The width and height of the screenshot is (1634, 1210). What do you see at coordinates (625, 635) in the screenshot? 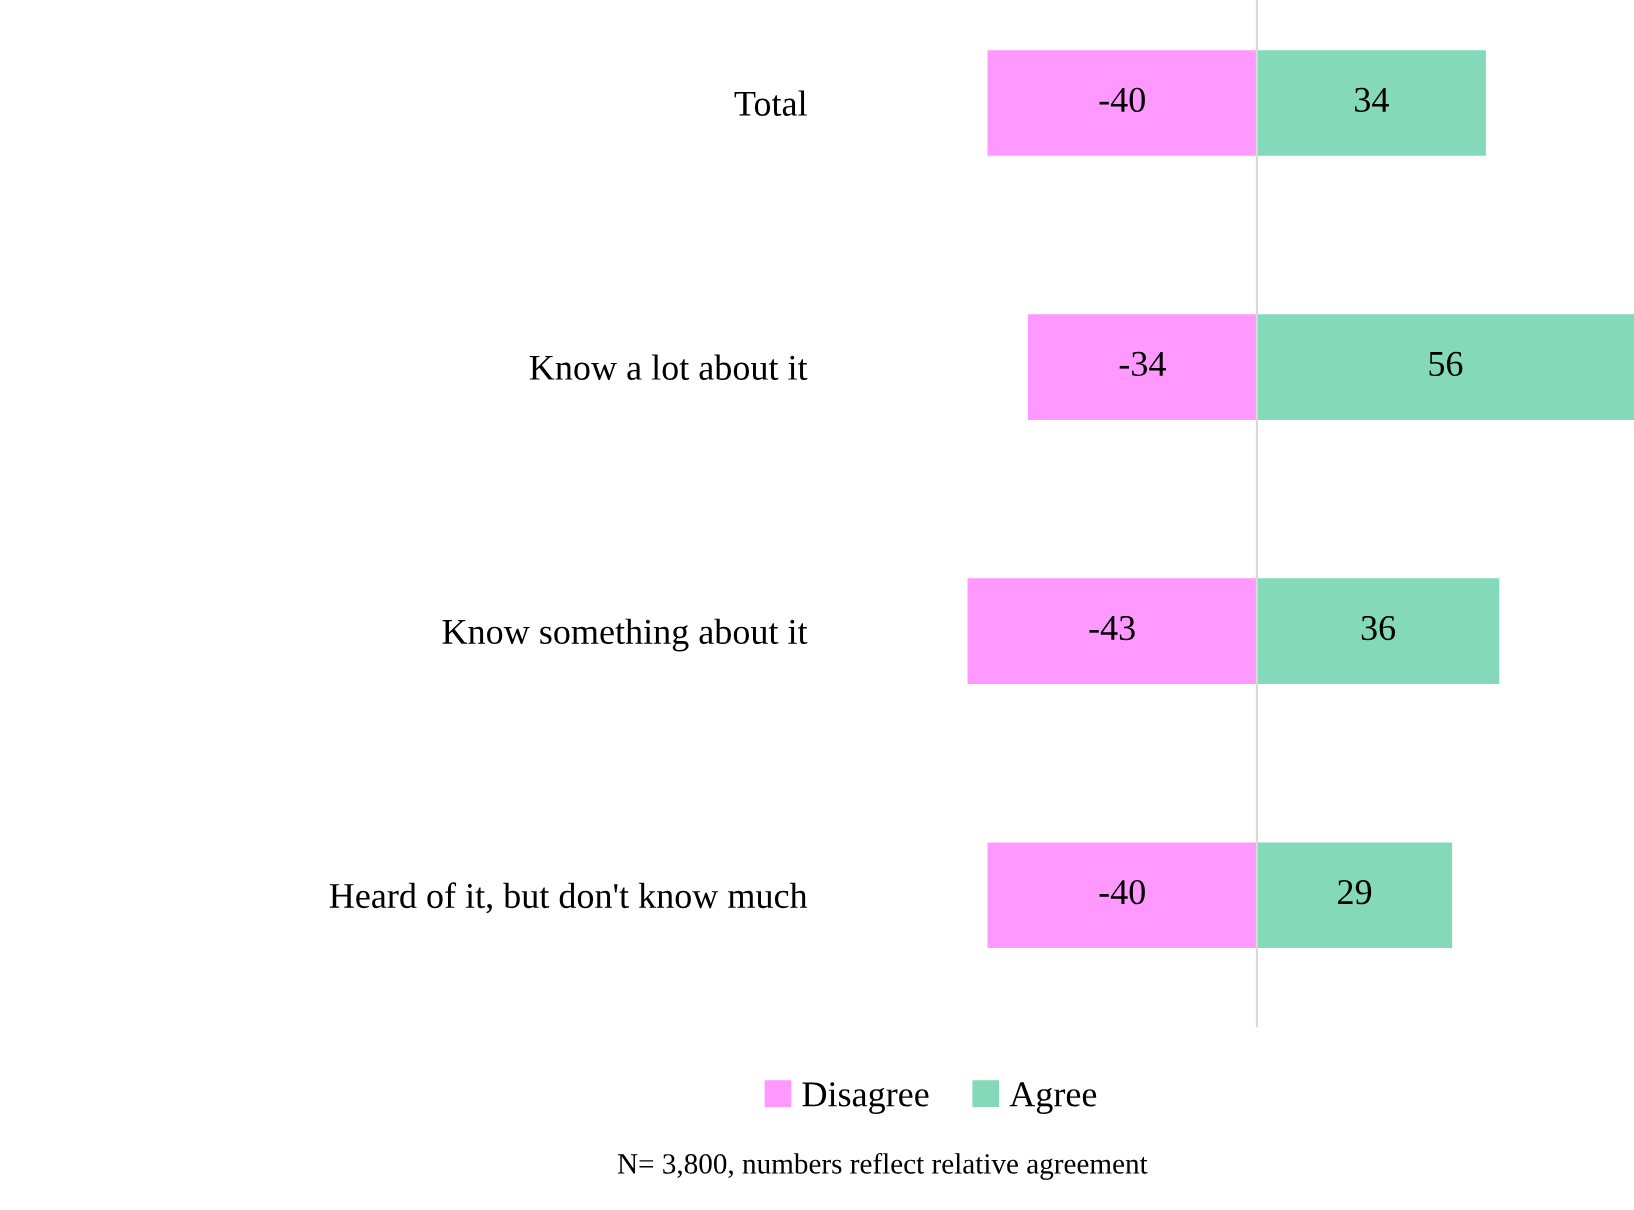
I see `y-tick-label: Know something about it` at bounding box center [625, 635].